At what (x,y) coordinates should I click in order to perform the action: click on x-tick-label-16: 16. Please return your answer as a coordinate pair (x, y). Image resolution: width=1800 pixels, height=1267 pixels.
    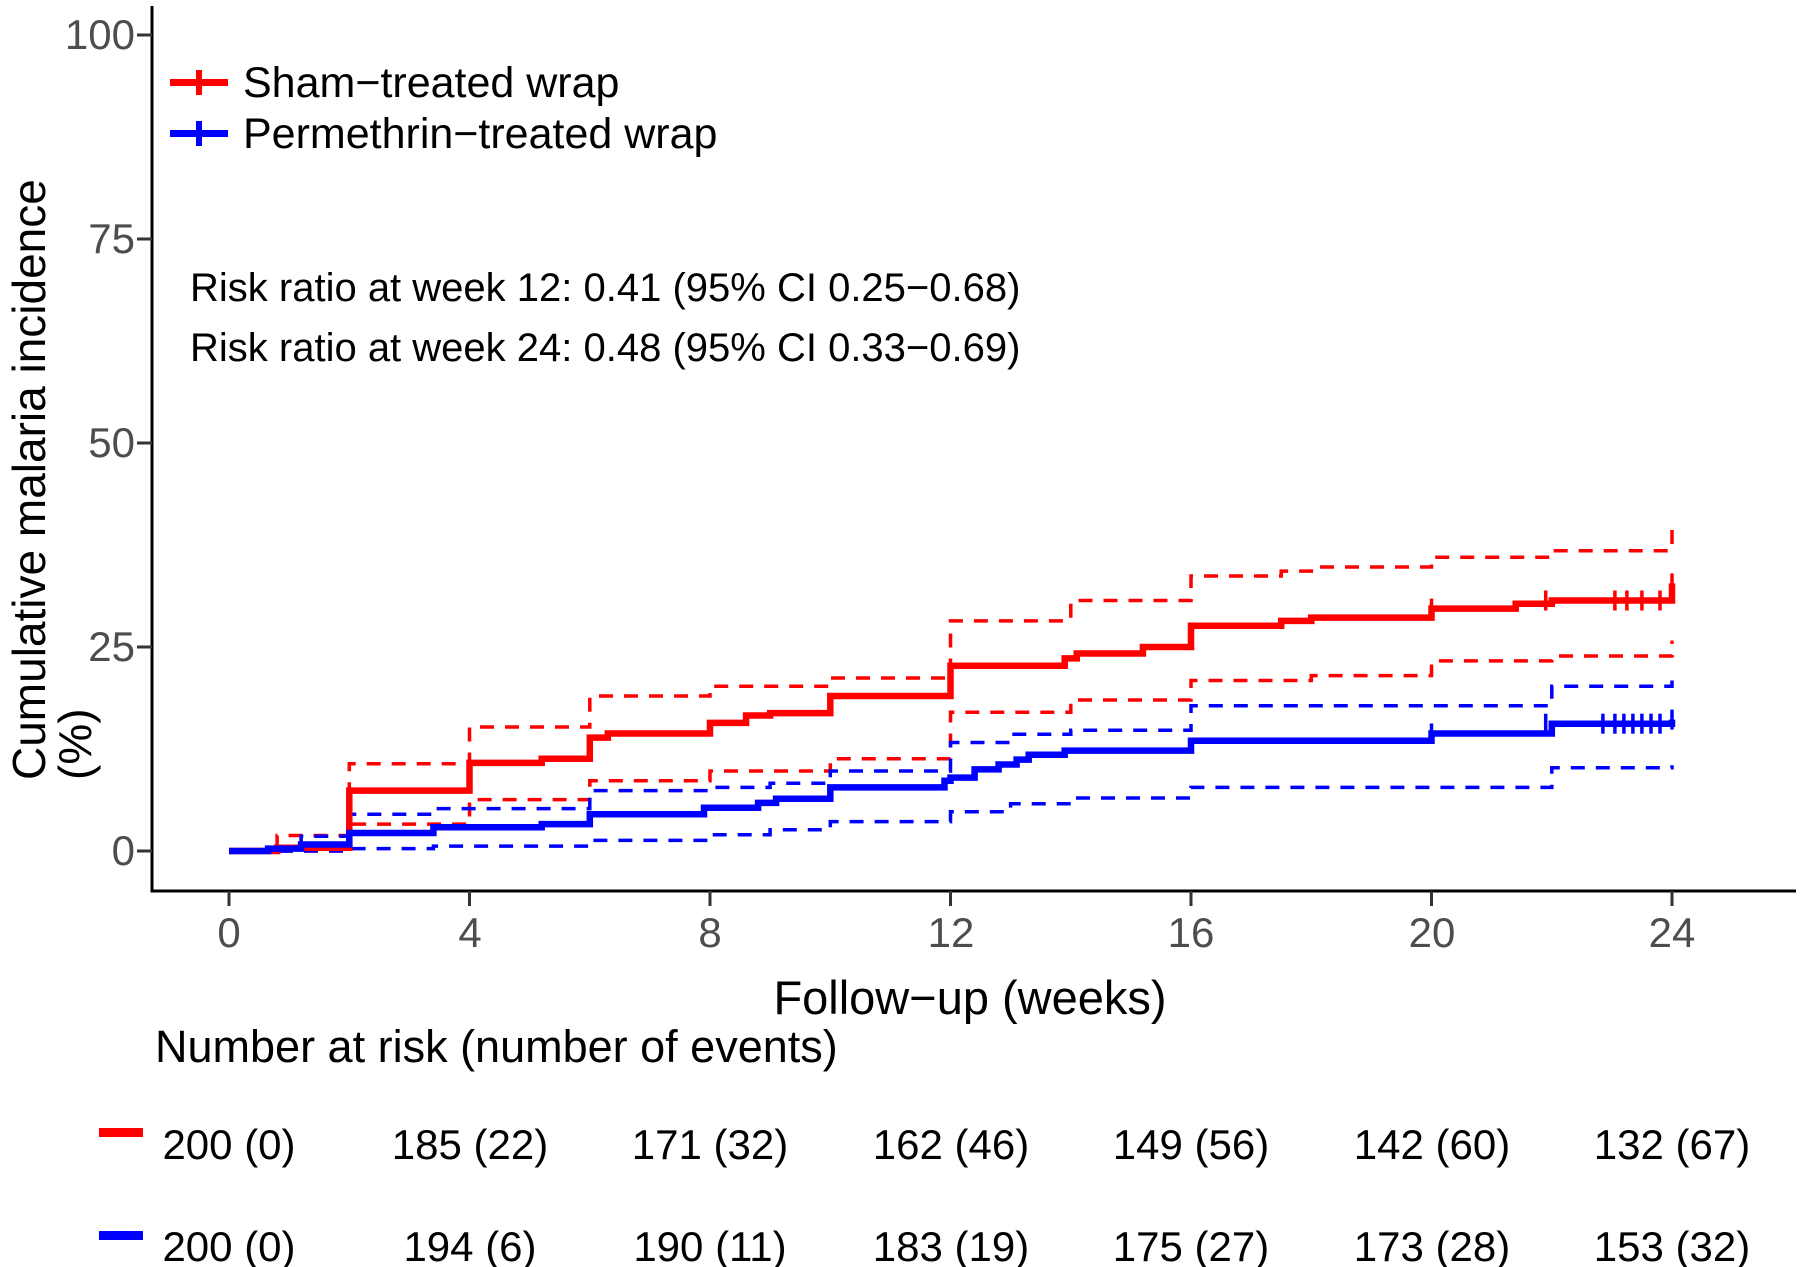
    Looking at the image, I should click on (1191, 932).